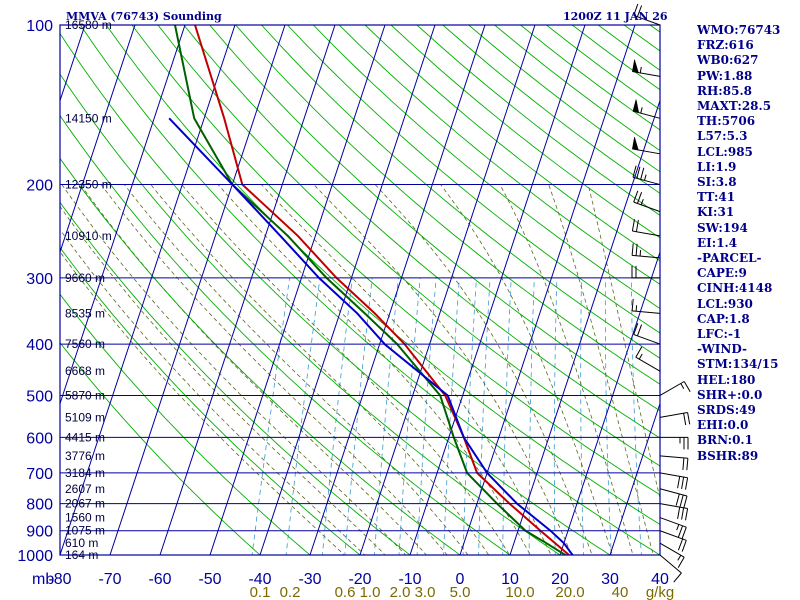 This screenshot has height=600, width=800. What do you see at coordinates (717, 242) in the screenshot?
I see `index-item: EI:1.4` at bounding box center [717, 242].